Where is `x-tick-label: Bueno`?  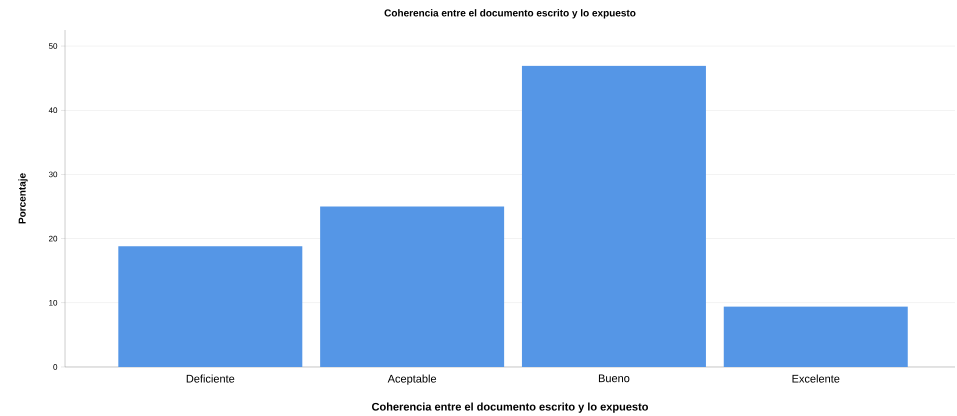 x-tick-label: Bueno is located at coordinates (614, 378).